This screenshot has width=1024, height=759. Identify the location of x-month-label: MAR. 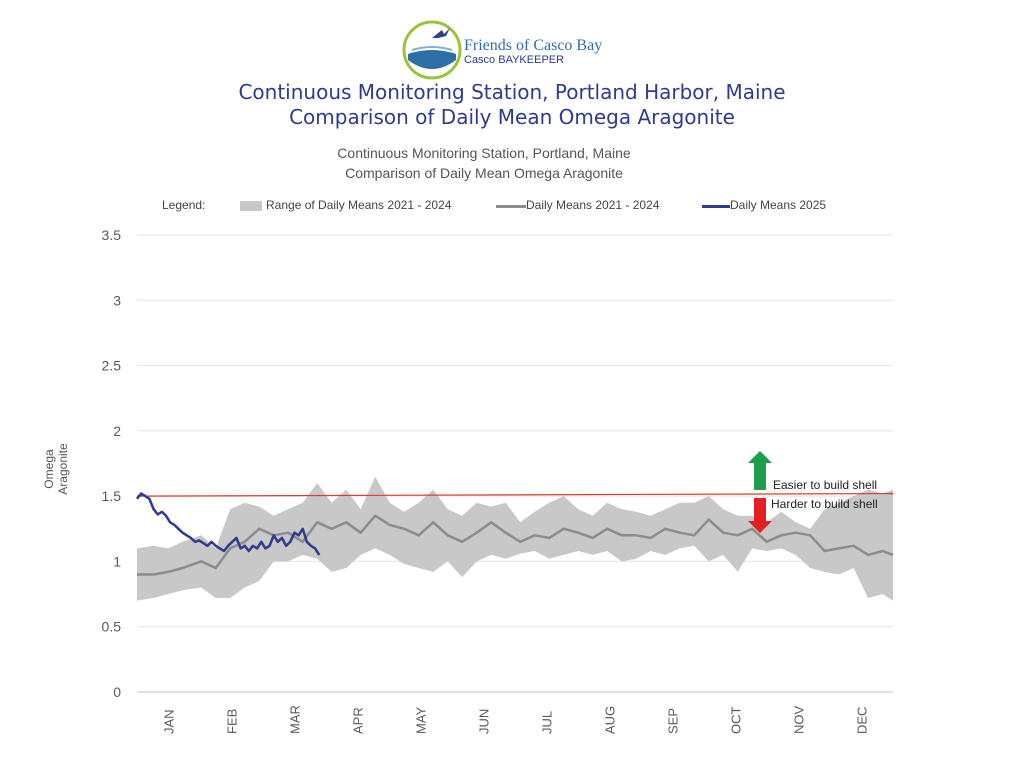
(295, 719).